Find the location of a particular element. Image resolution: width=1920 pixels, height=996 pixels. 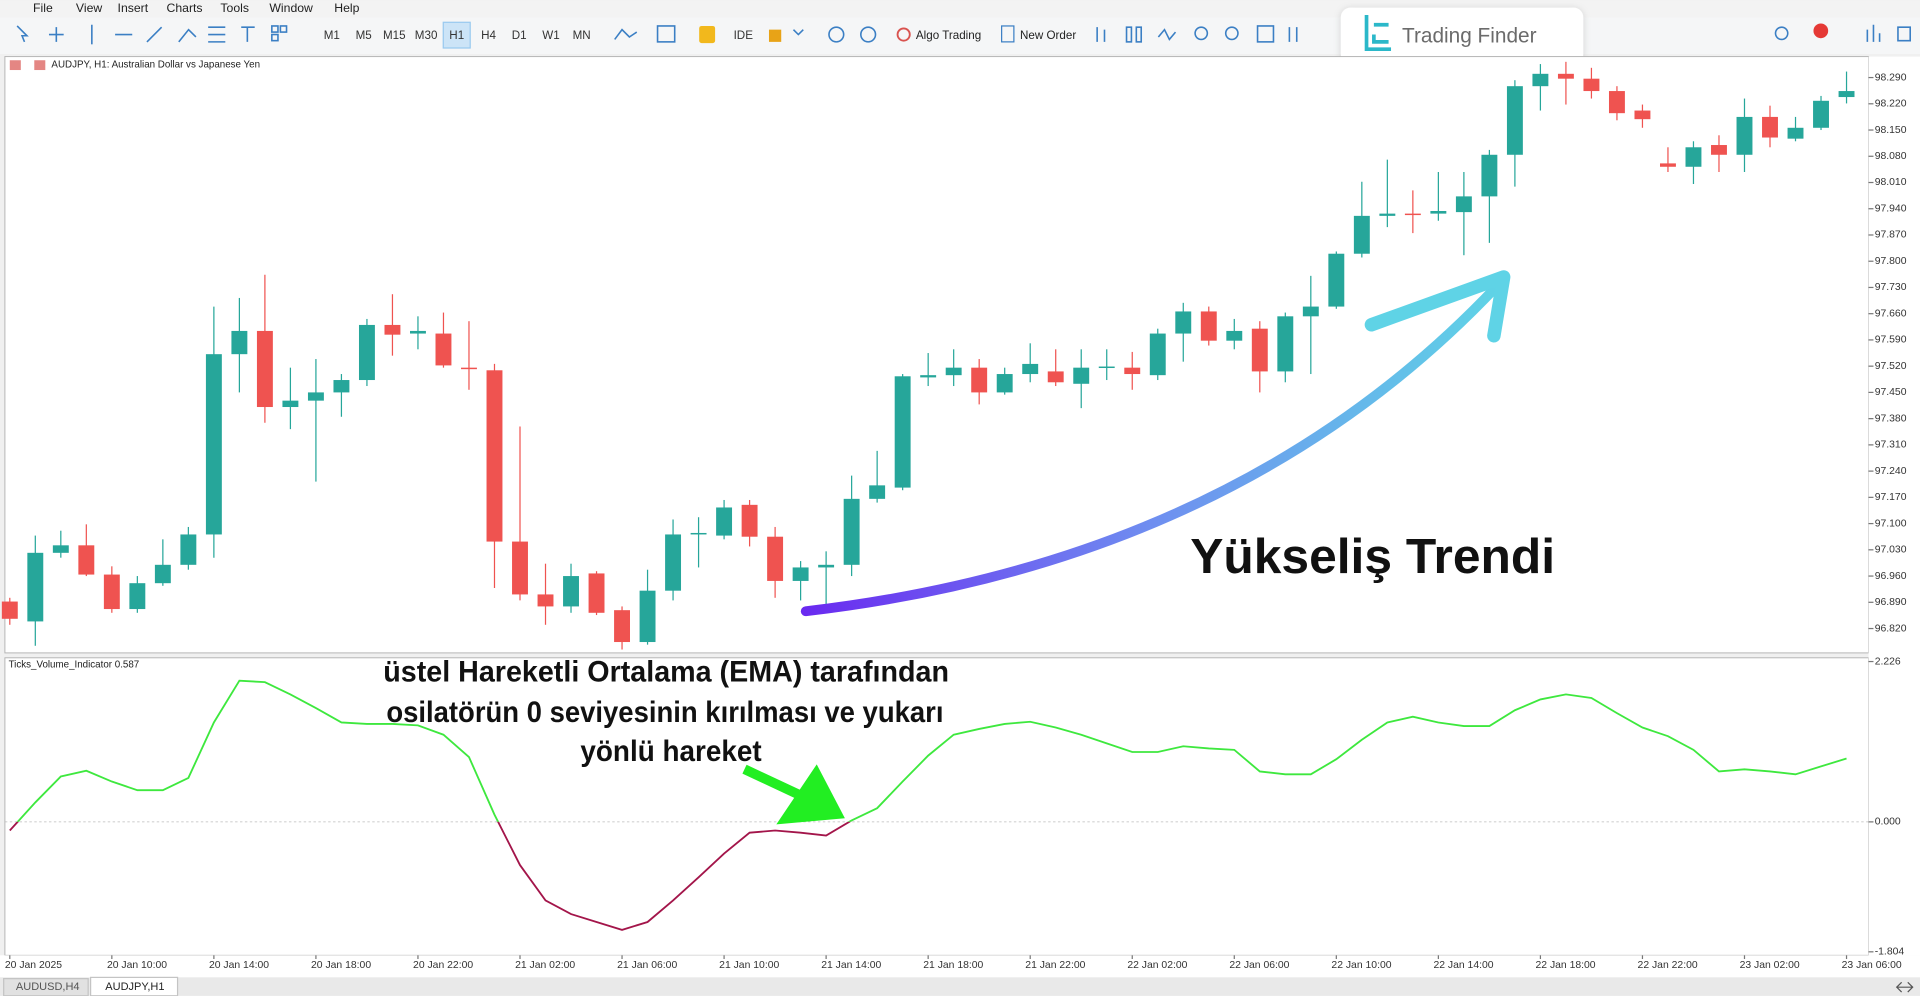

timeframe: M15 is located at coordinates (394, 35).